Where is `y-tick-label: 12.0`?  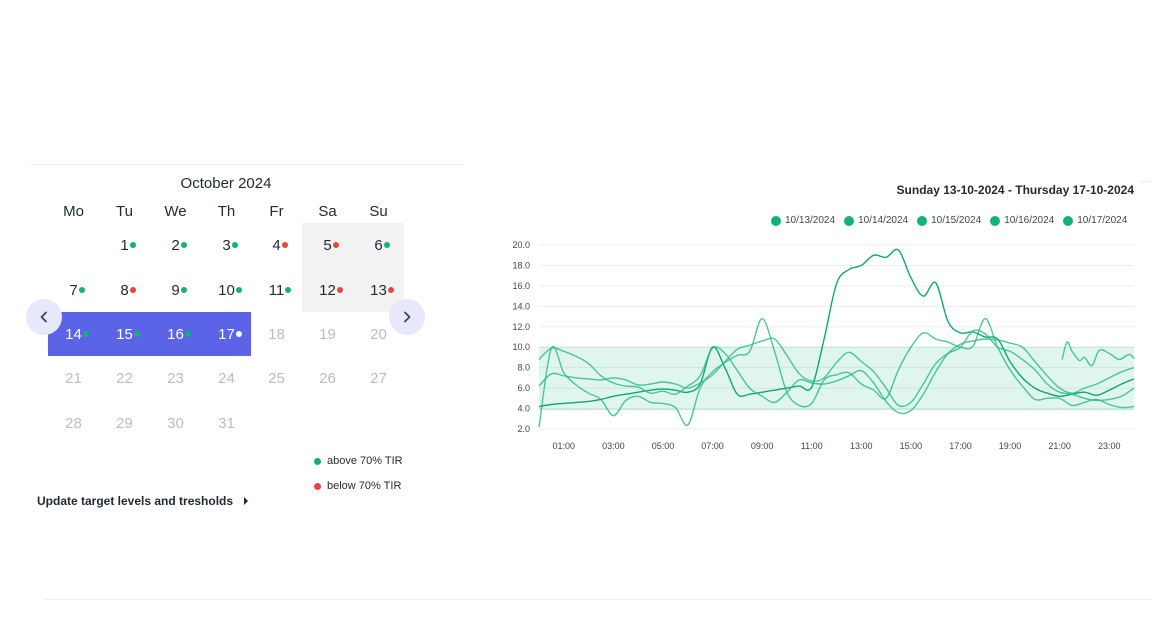
y-tick-label: 12.0 is located at coordinates (521, 327).